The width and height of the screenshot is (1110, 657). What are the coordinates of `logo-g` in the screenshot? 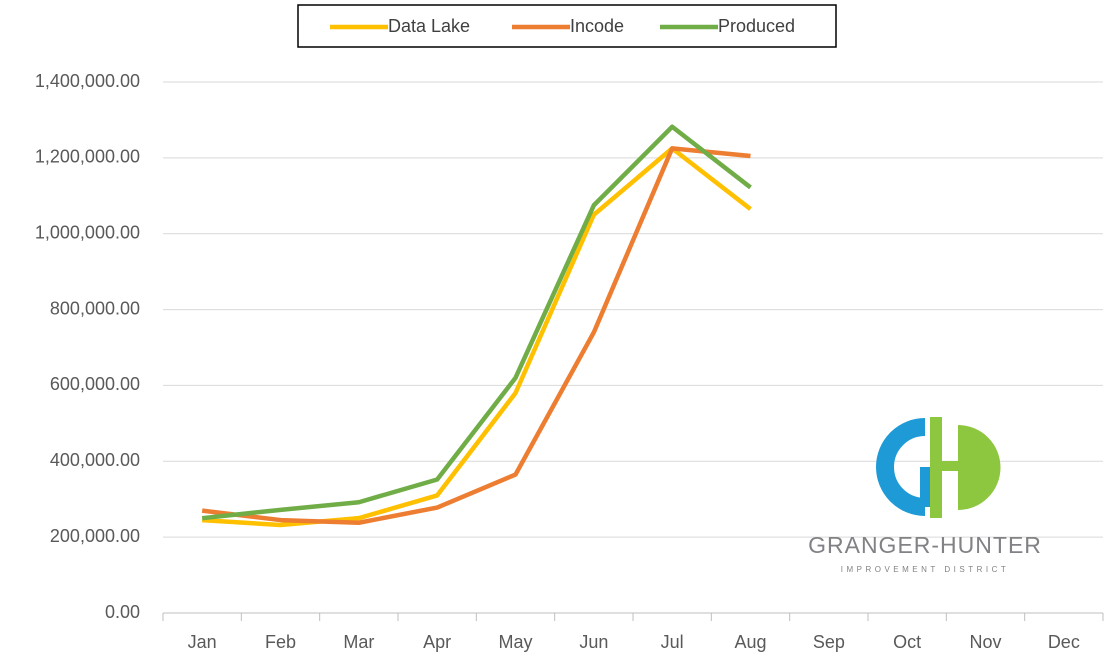 It's located at (901, 467).